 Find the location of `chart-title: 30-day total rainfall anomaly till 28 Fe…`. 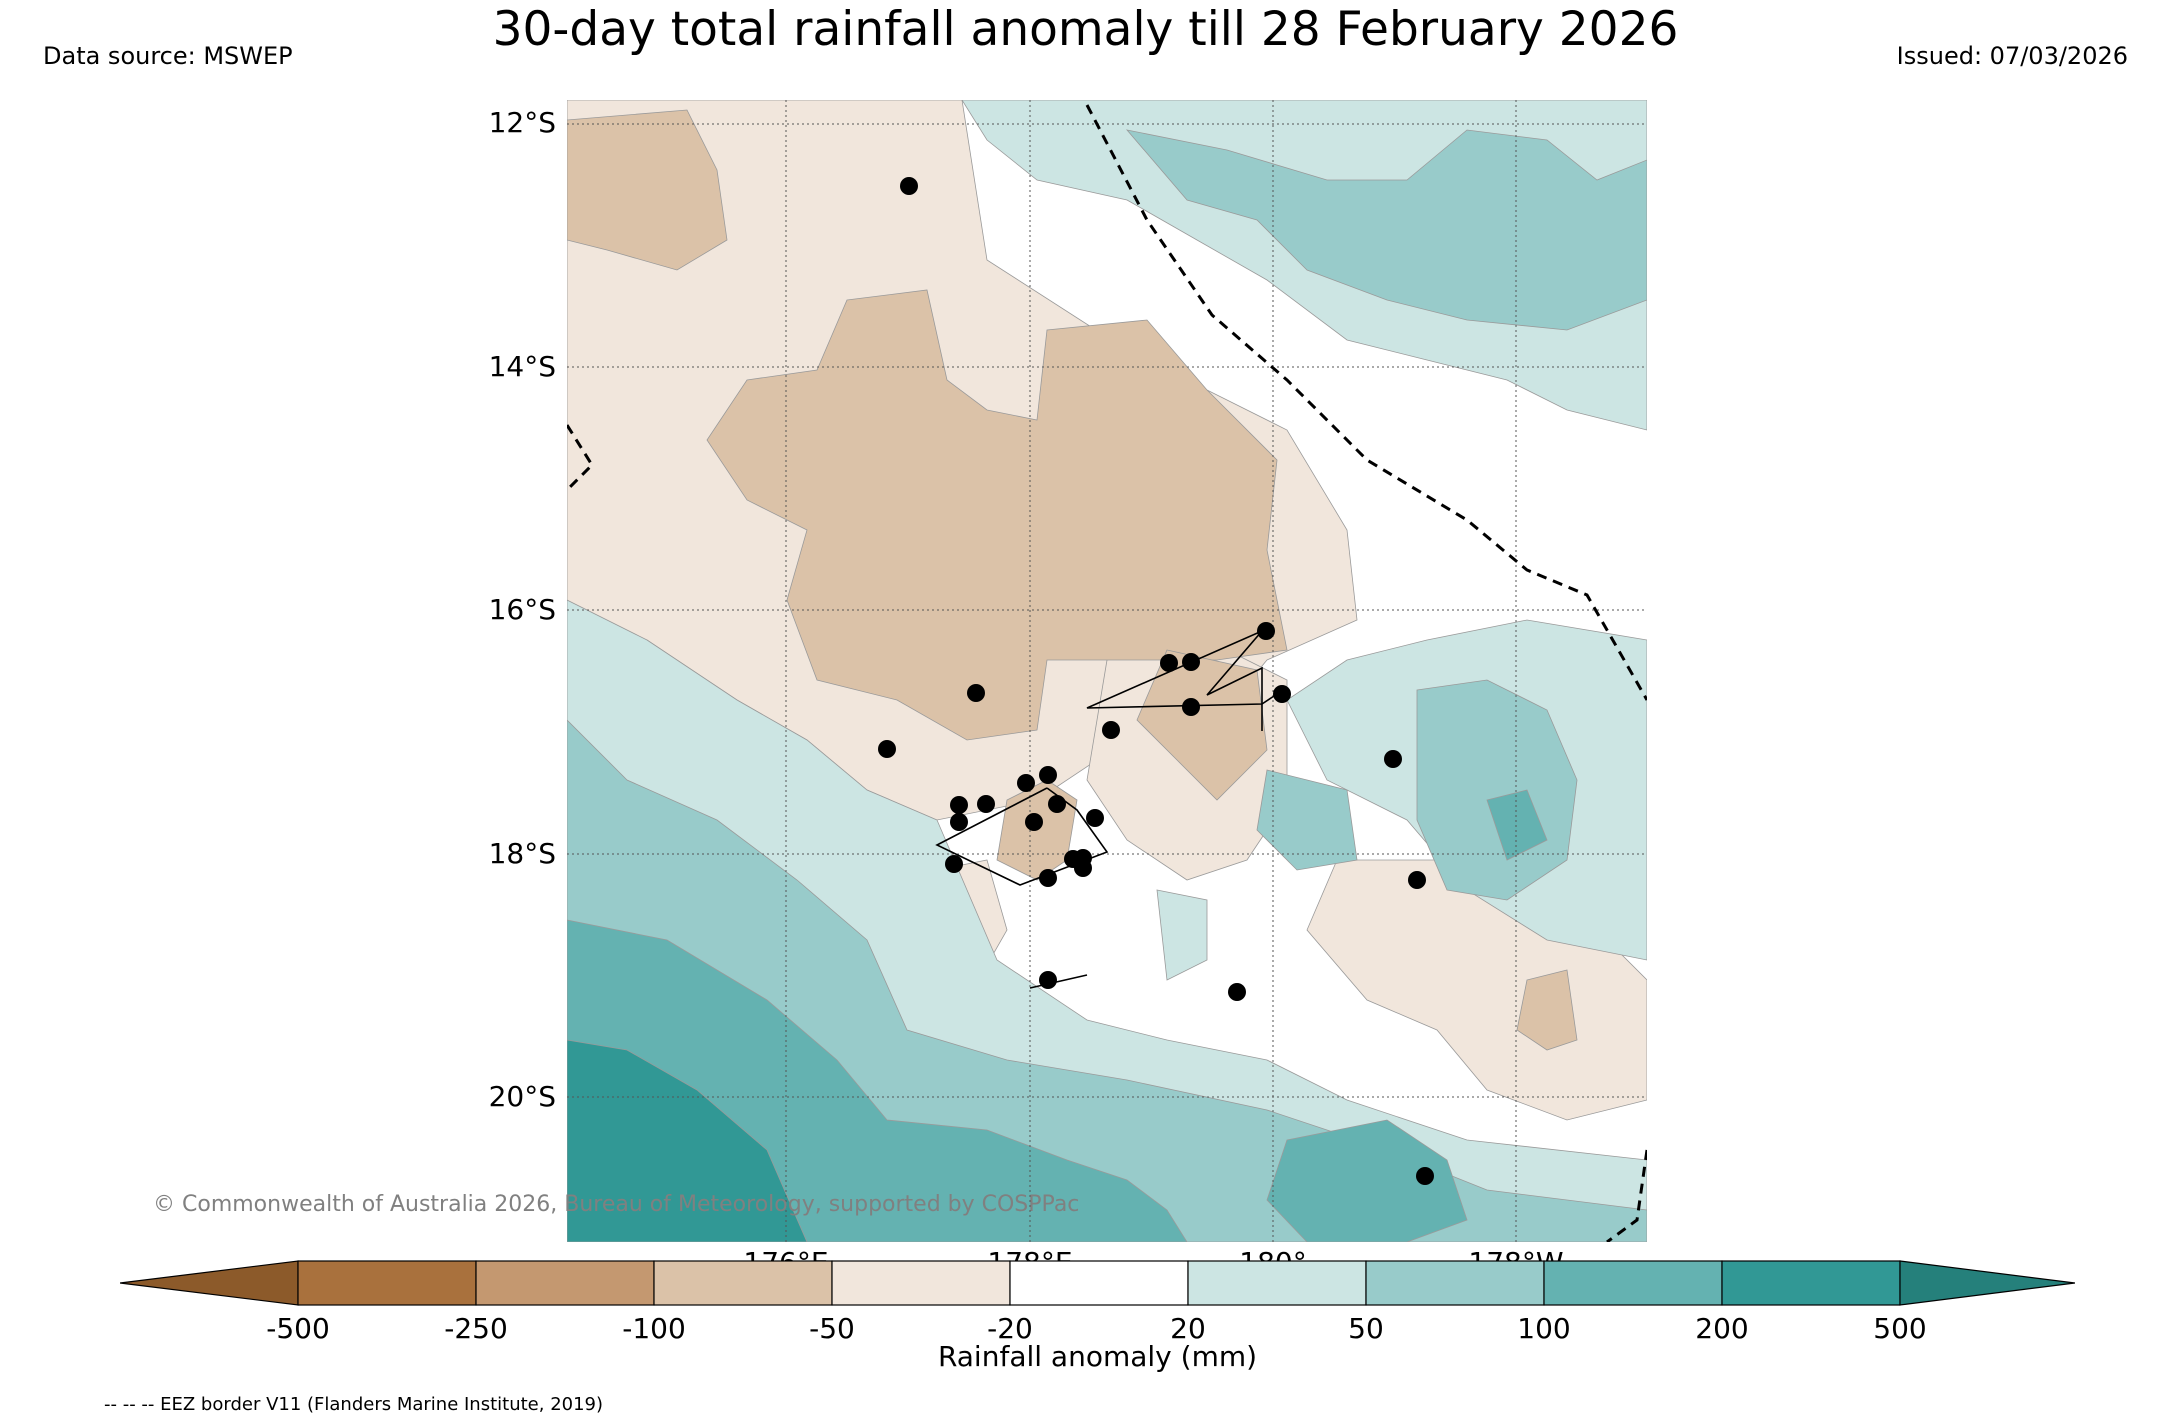

chart-title: 30-day total rainfall anomaly till 28 Fe… is located at coordinates (1085, 29).